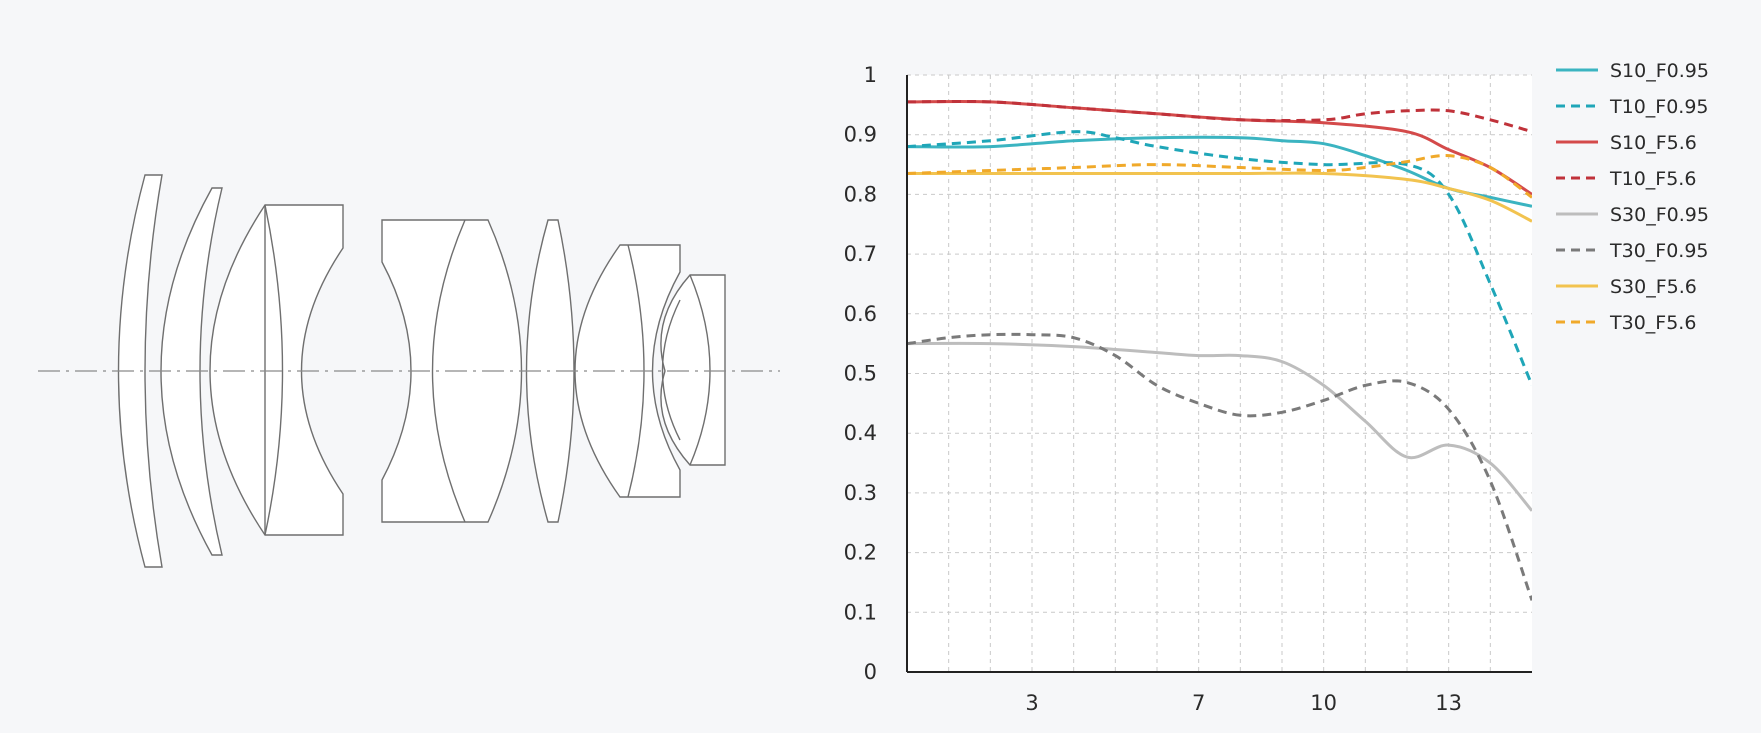 The image size is (1761, 733). What do you see at coordinates (1653, 143) in the screenshot?
I see `legend-label: S10_F5.6` at bounding box center [1653, 143].